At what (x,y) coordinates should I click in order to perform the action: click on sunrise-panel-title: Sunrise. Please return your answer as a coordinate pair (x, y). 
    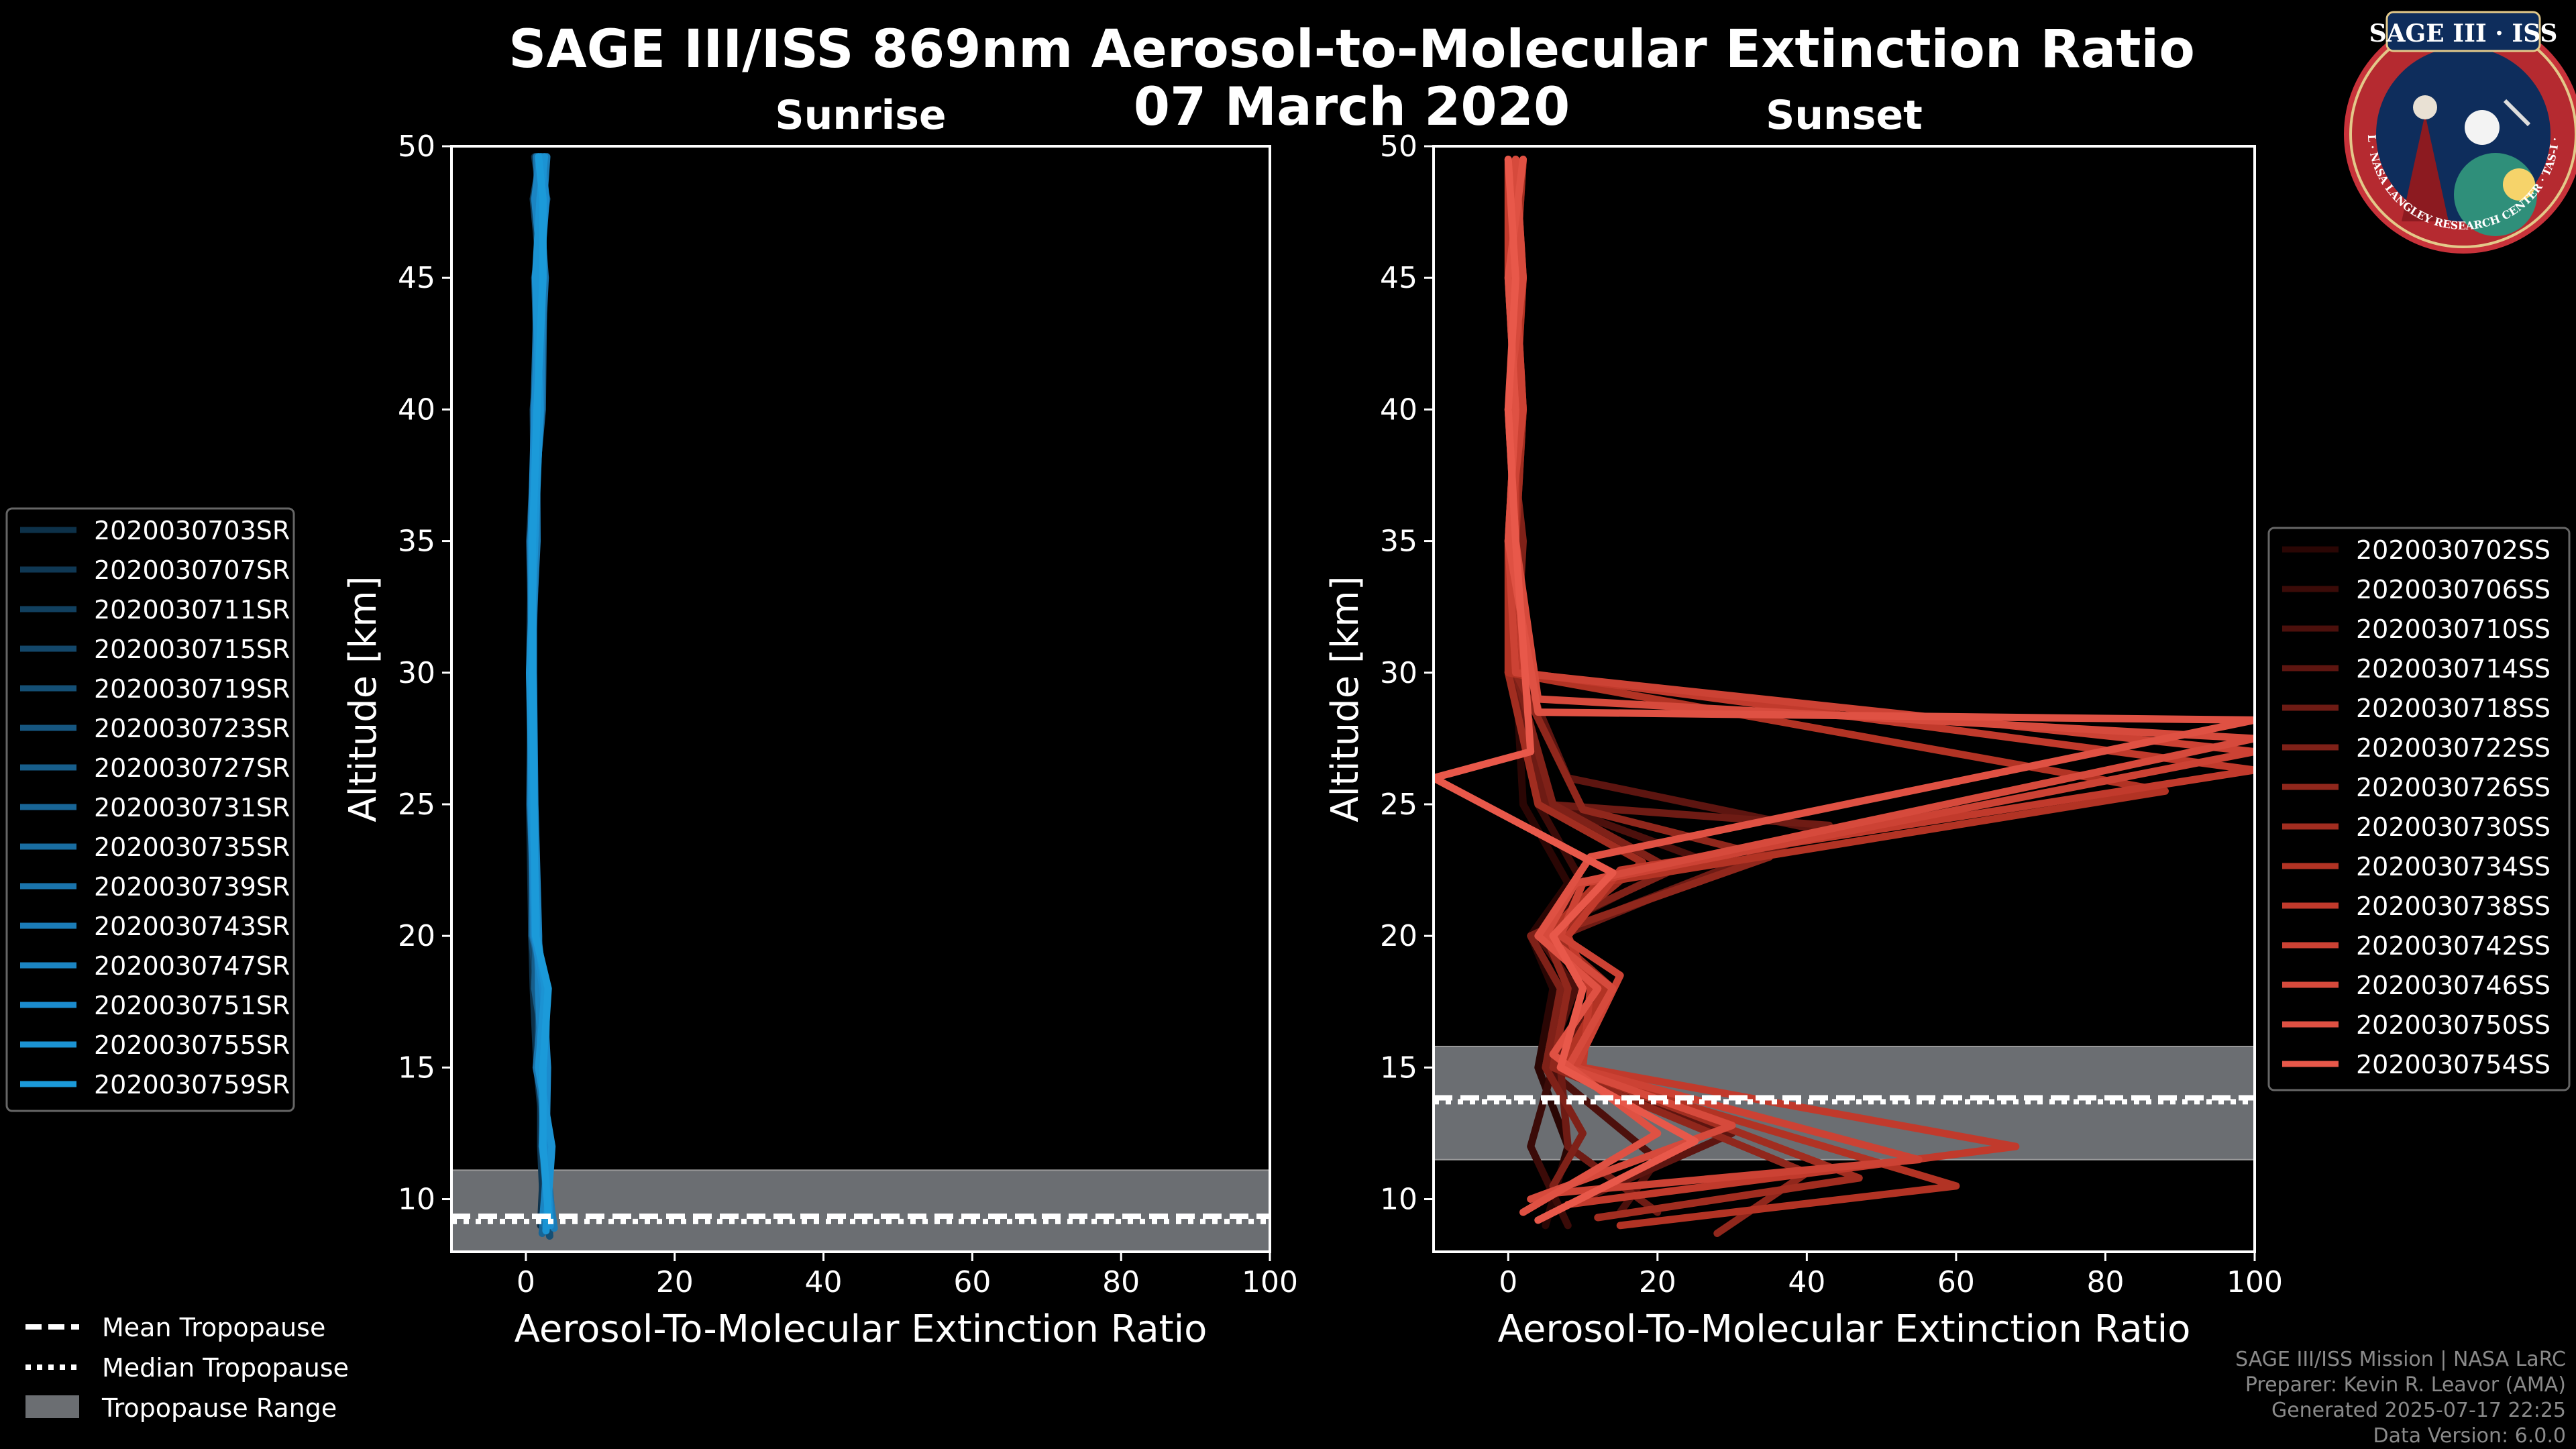
    Looking at the image, I should click on (860, 115).